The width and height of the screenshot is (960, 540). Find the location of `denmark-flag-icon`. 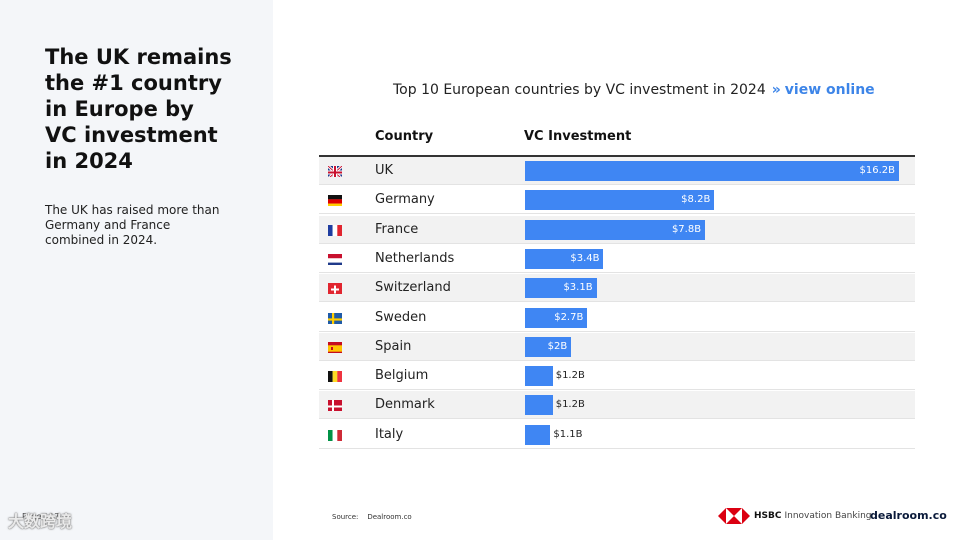

denmark-flag-icon is located at coordinates (335, 405).